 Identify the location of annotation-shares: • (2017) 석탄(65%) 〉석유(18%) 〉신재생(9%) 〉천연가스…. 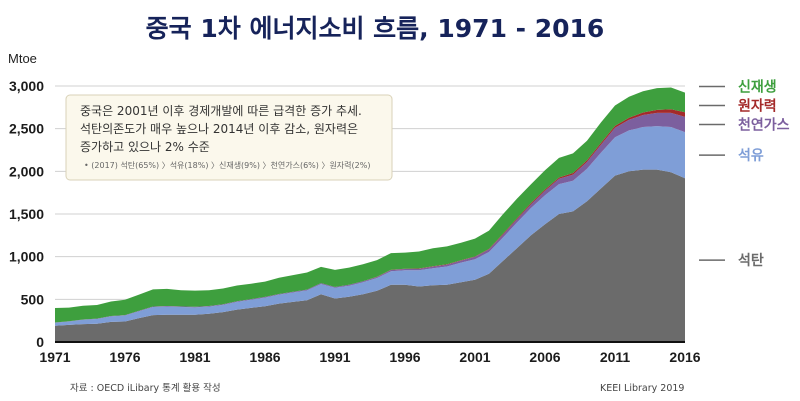
(227, 165).